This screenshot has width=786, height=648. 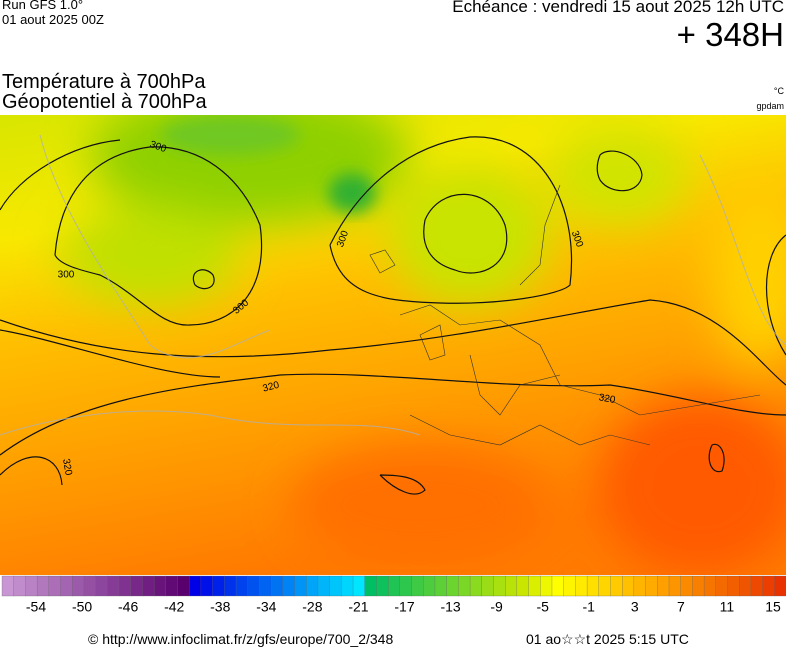 I want to click on colorbar-label: 7, so click(x=681, y=607).